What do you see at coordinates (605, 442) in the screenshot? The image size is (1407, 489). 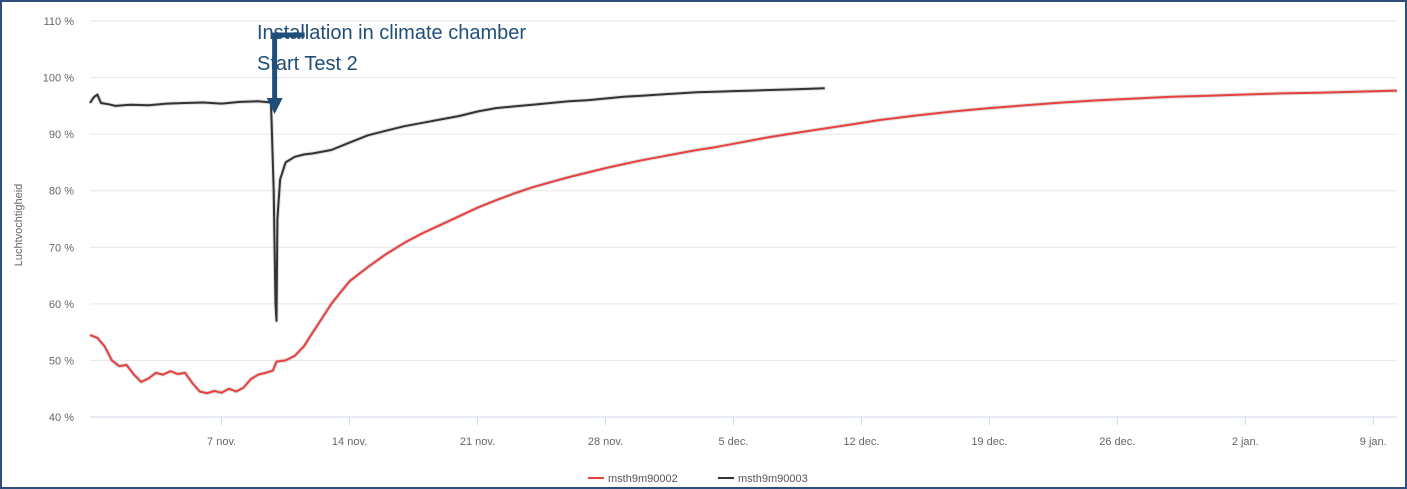 I see `x-tick-label: 28 nov.` at bounding box center [605, 442].